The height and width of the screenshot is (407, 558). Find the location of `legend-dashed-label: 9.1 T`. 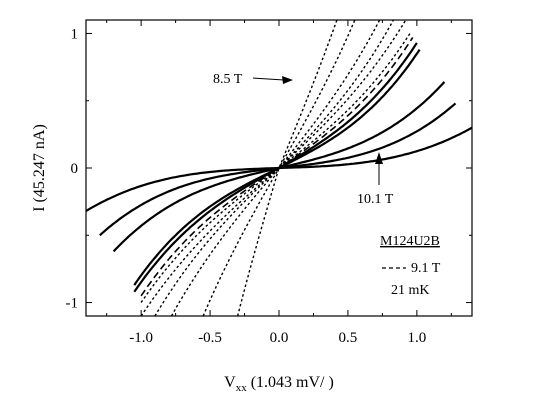

legend-dashed-label: 9.1 T is located at coordinates (426, 268).